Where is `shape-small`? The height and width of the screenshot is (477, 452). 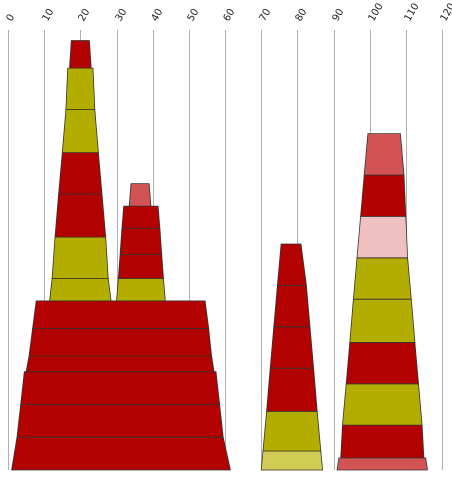
shape-small is located at coordinates (292, 357).